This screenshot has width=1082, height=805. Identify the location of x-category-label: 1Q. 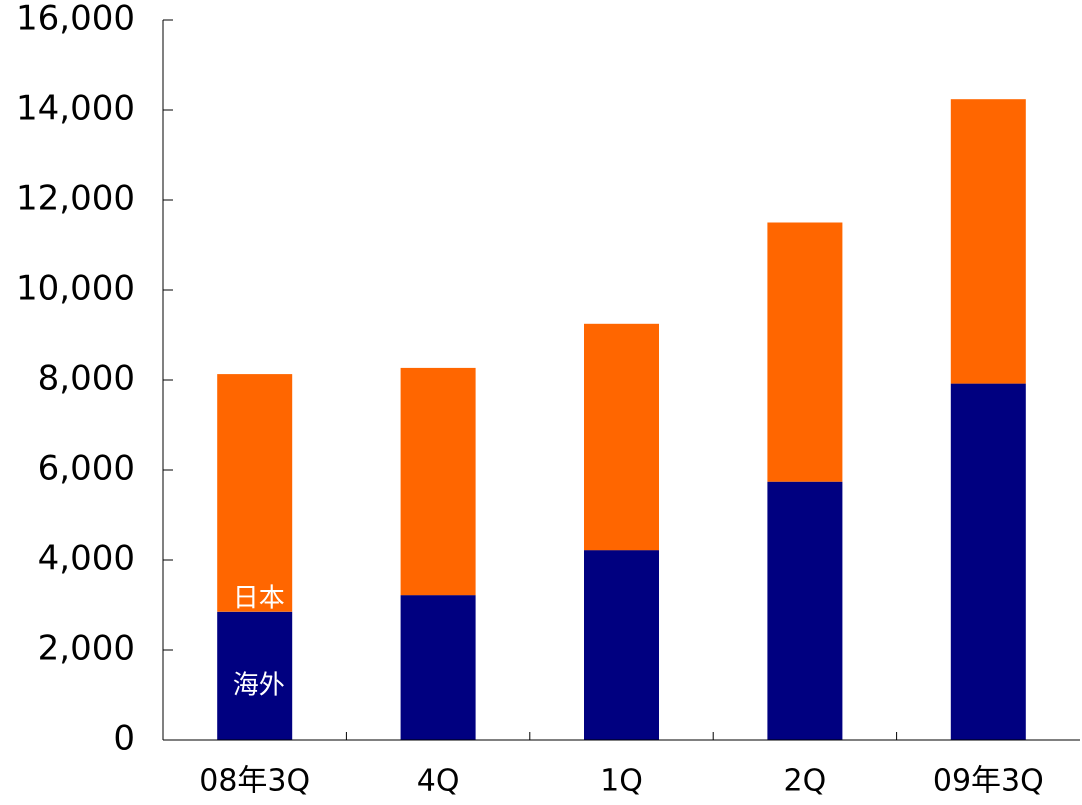
(621, 781).